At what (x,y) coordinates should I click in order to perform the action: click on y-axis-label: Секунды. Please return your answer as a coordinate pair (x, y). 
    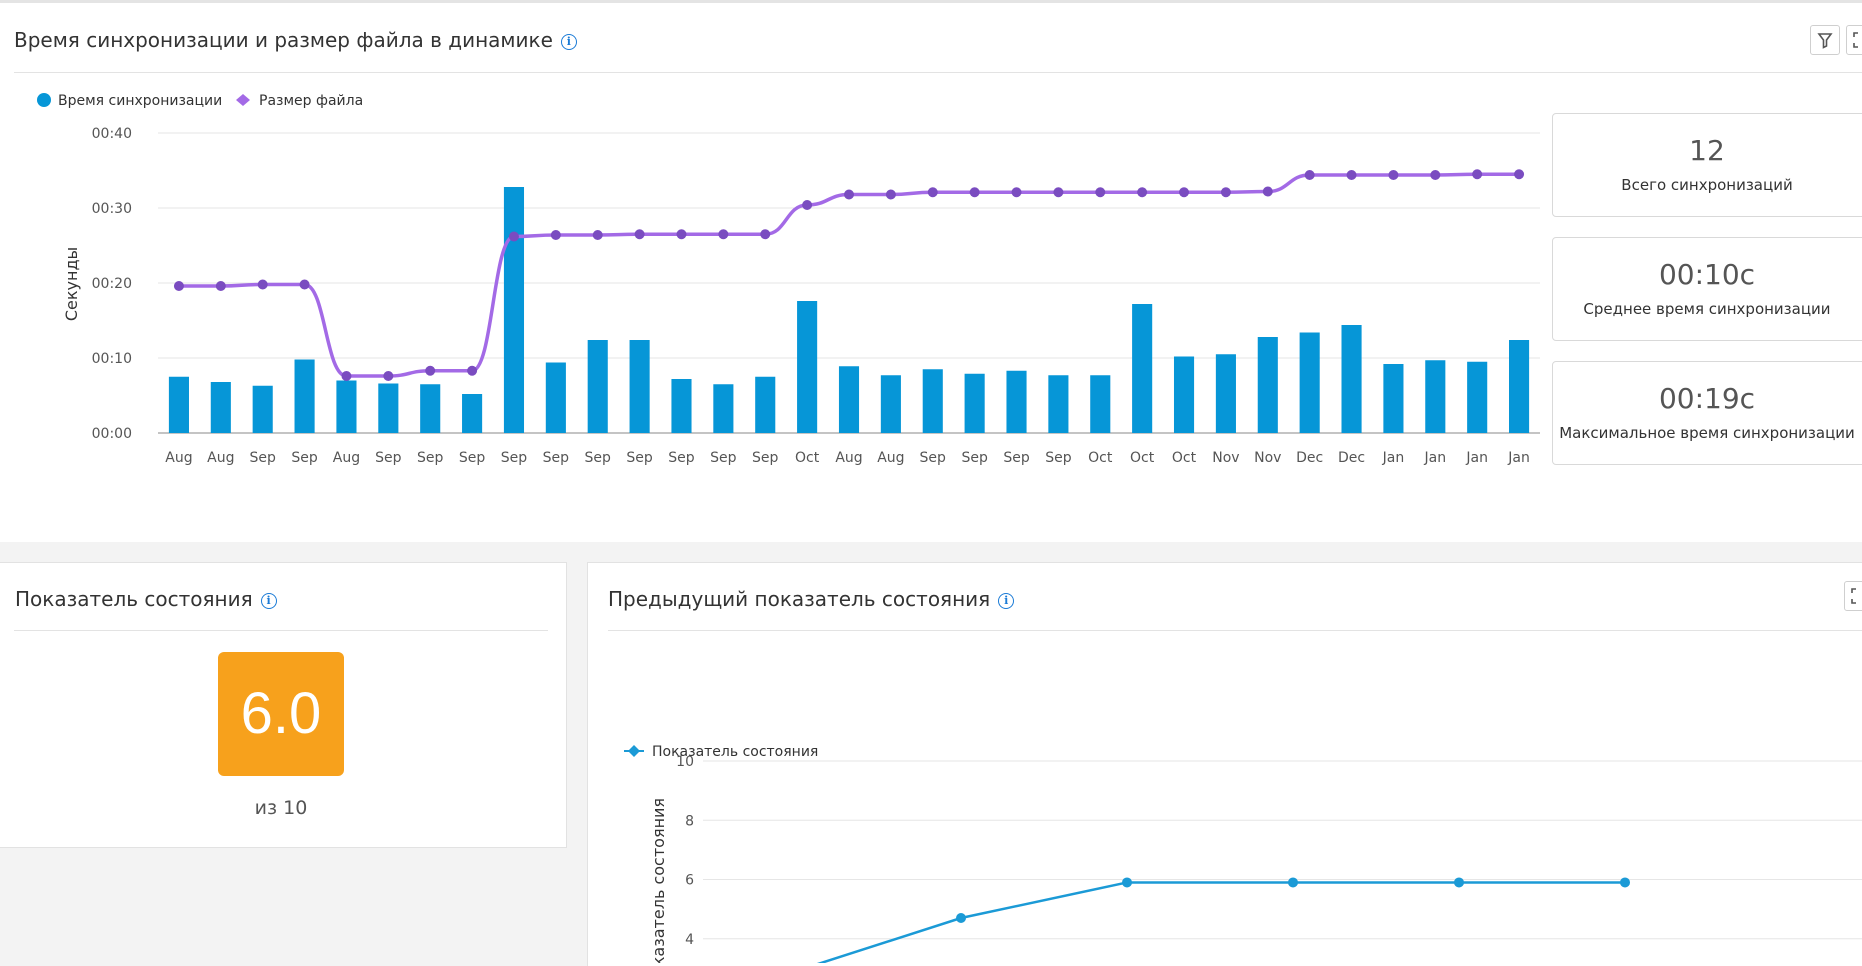
    Looking at the image, I should click on (71, 284).